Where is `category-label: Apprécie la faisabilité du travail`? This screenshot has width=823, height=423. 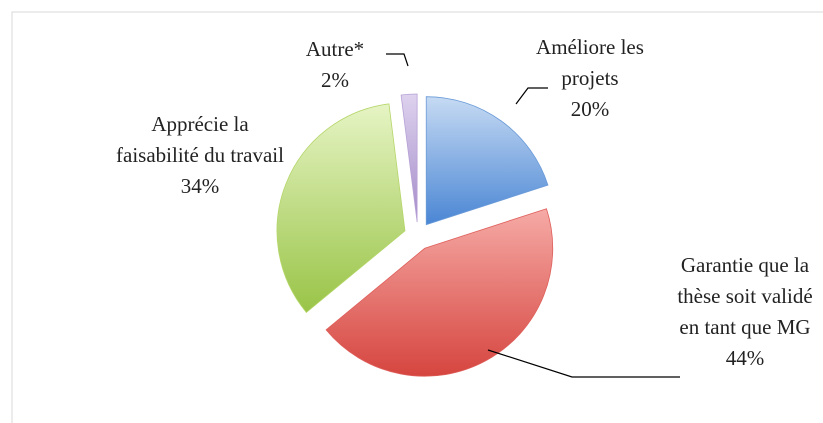
category-label: Apprécie la faisabilité du travail is located at coordinates (200, 139).